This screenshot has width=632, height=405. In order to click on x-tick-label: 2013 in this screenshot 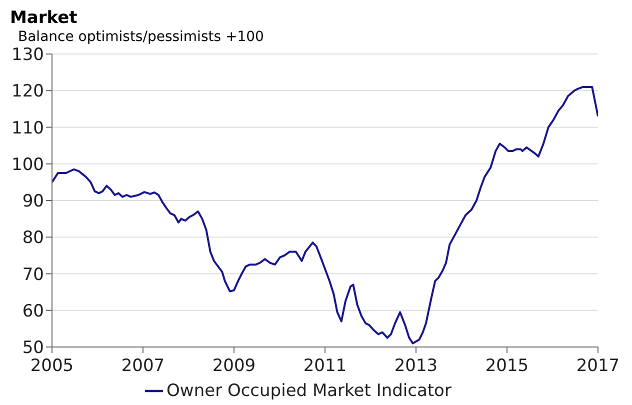, I will do `click(416, 366)`.